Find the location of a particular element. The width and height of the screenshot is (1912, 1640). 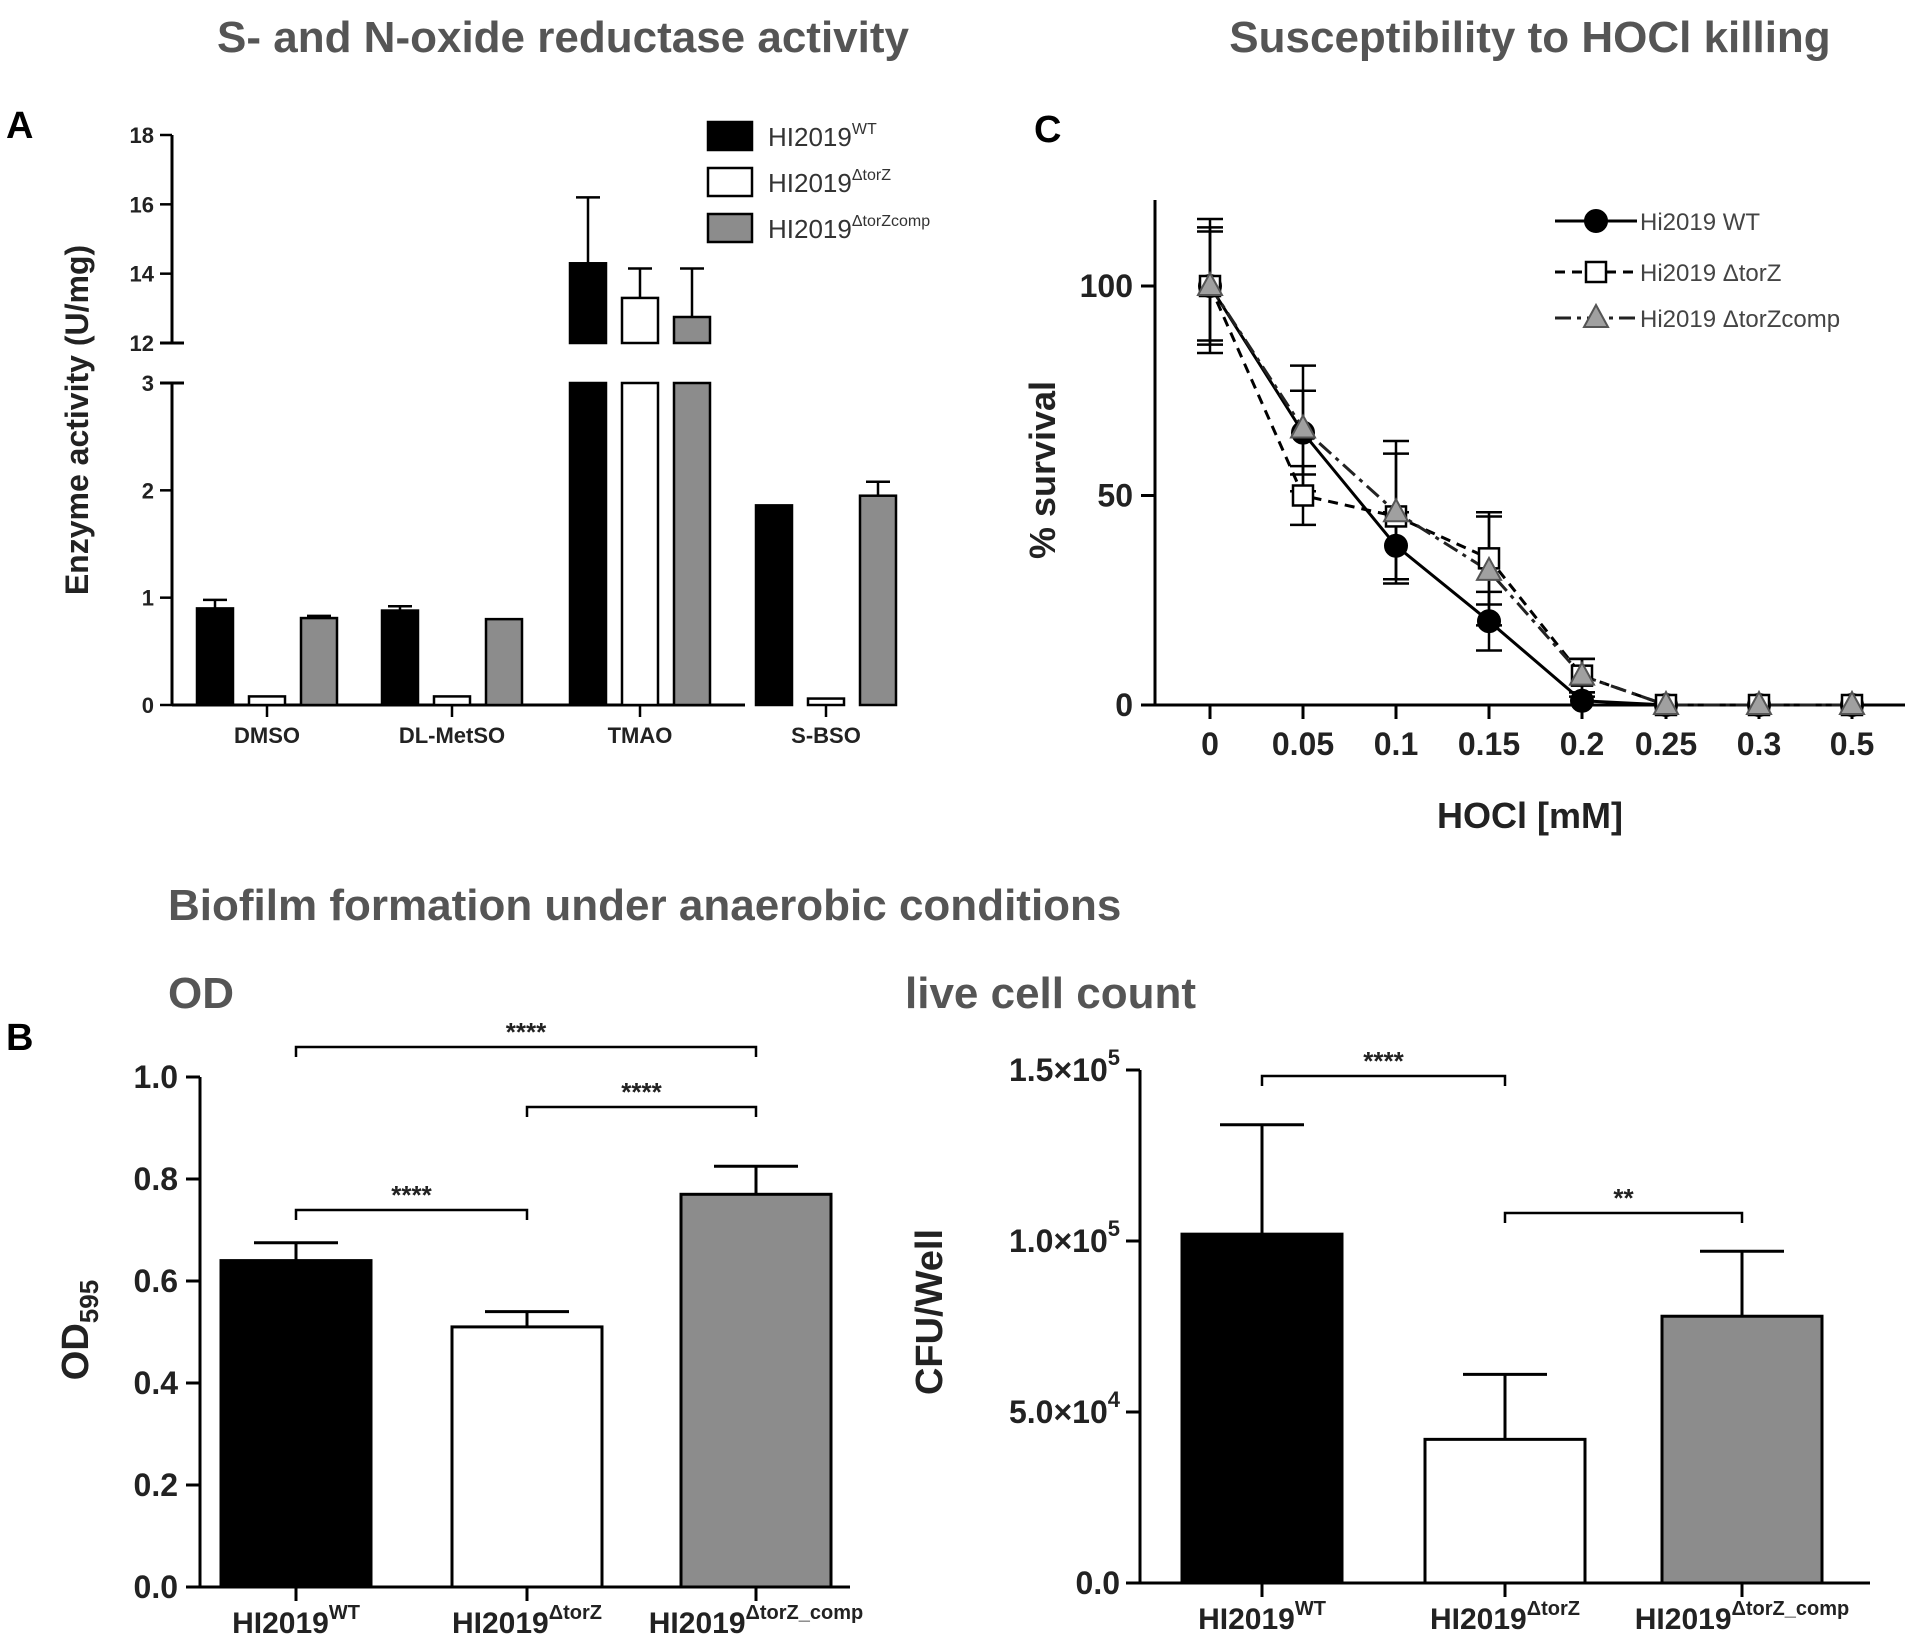

bar-HI2019ΔtorZ is located at coordinates (1505, 1511).